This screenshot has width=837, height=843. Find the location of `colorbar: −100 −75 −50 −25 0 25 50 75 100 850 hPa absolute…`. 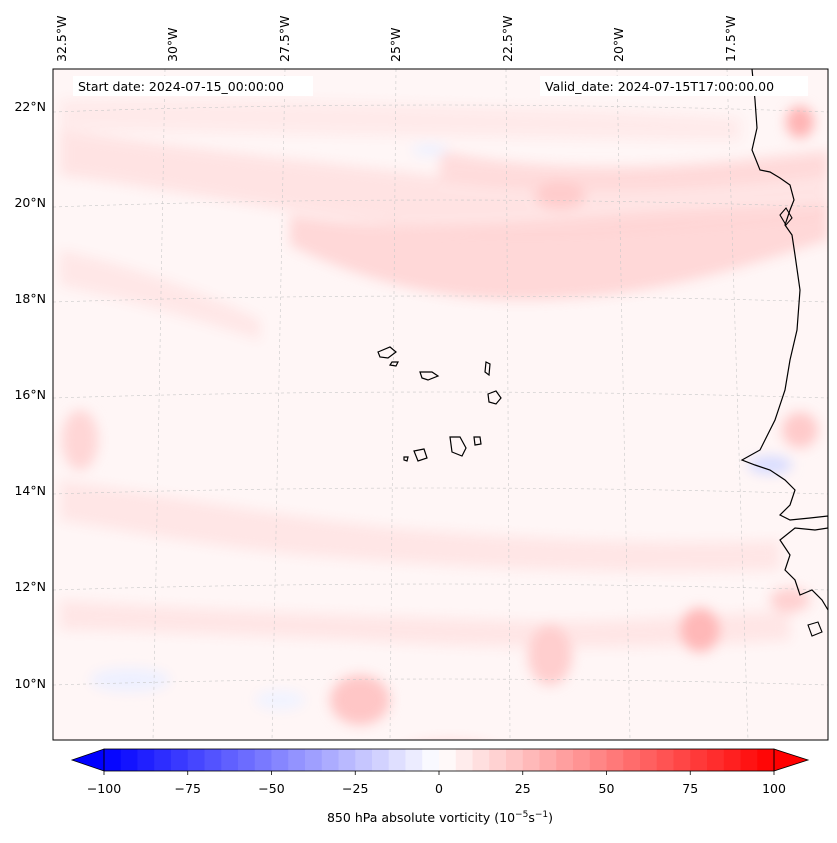

colorbar: −100 −75 −50 −25 0 25 50 75 100 850 hPa absolute… is located at coordinates (440, 786).